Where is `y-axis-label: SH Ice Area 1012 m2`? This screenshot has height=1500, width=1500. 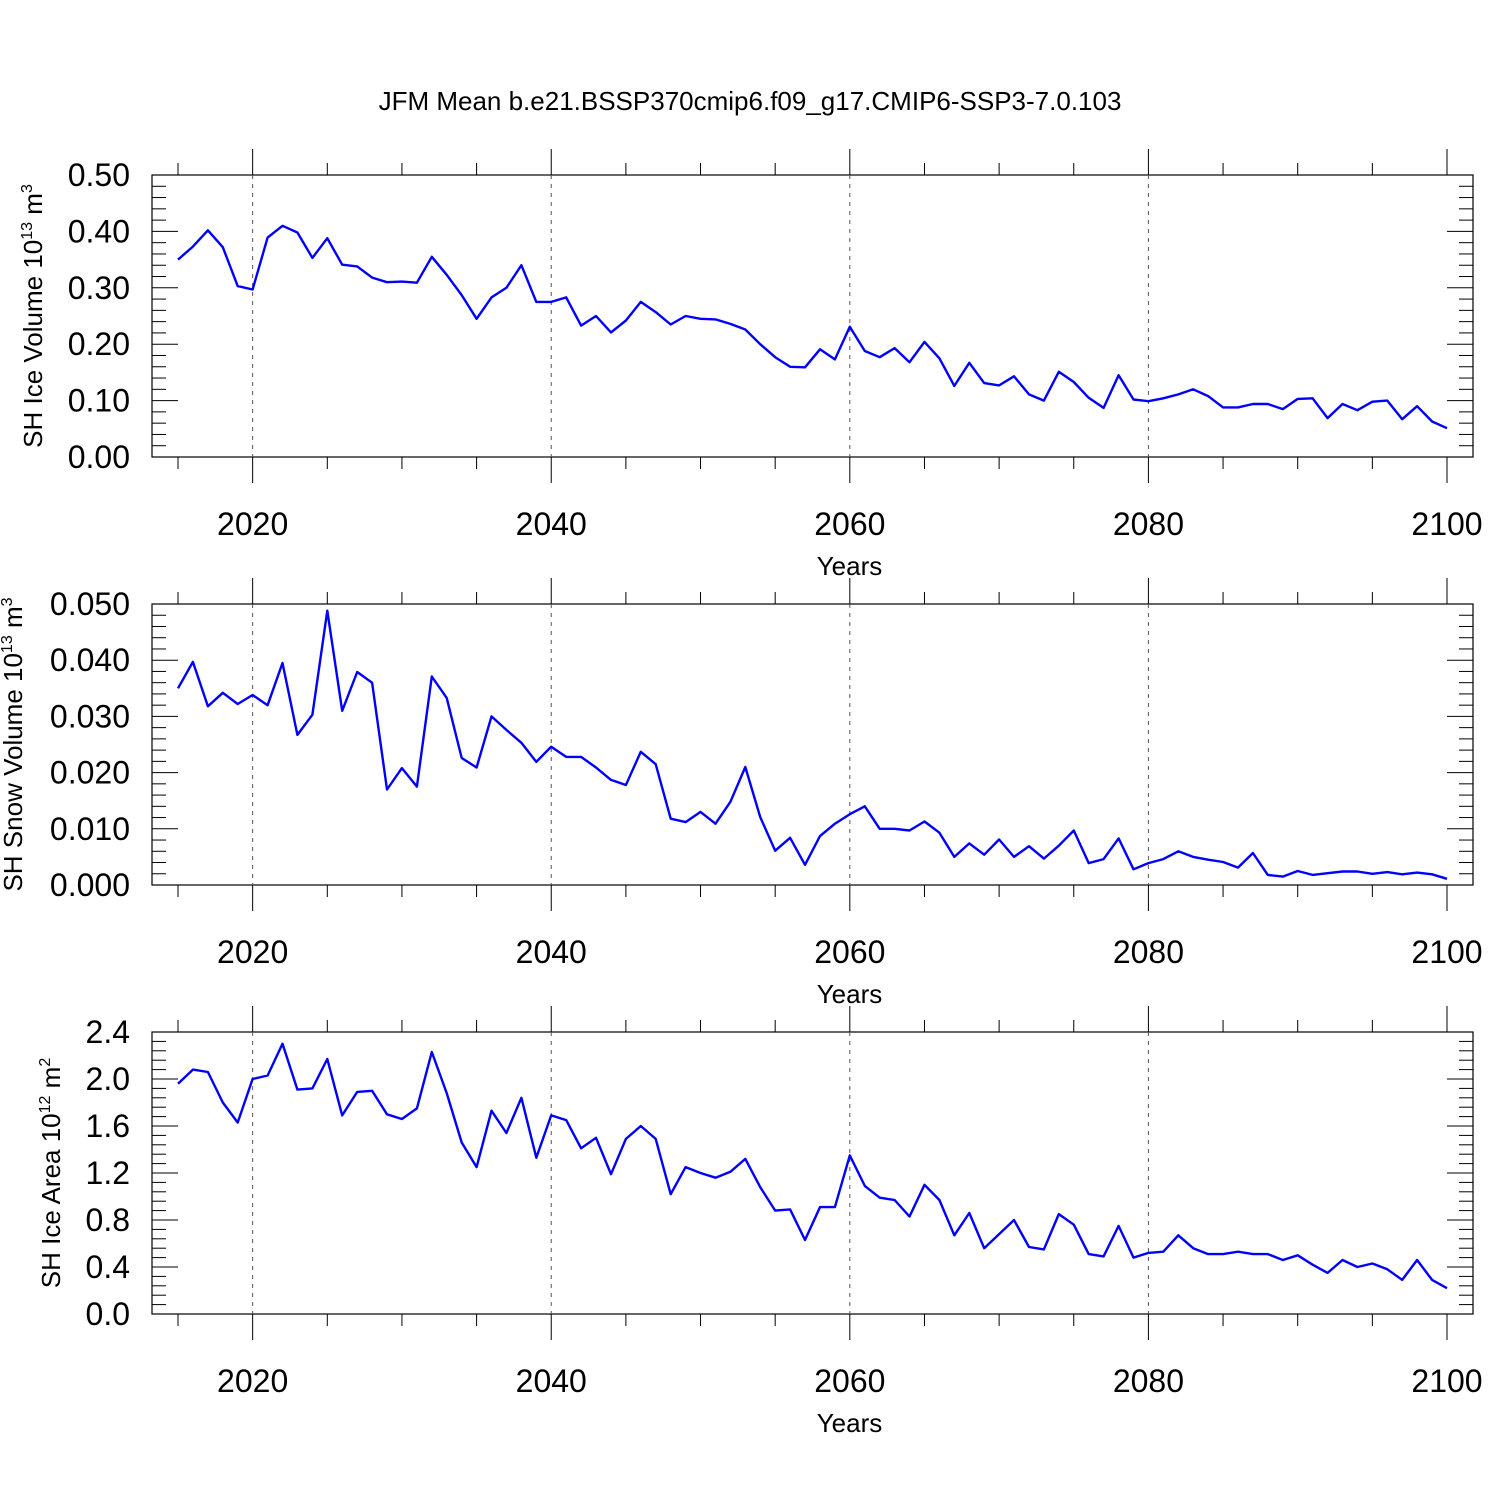 y-axis-label: SH Ice Area 1012 m2 is located at coordinates (51, 1173).